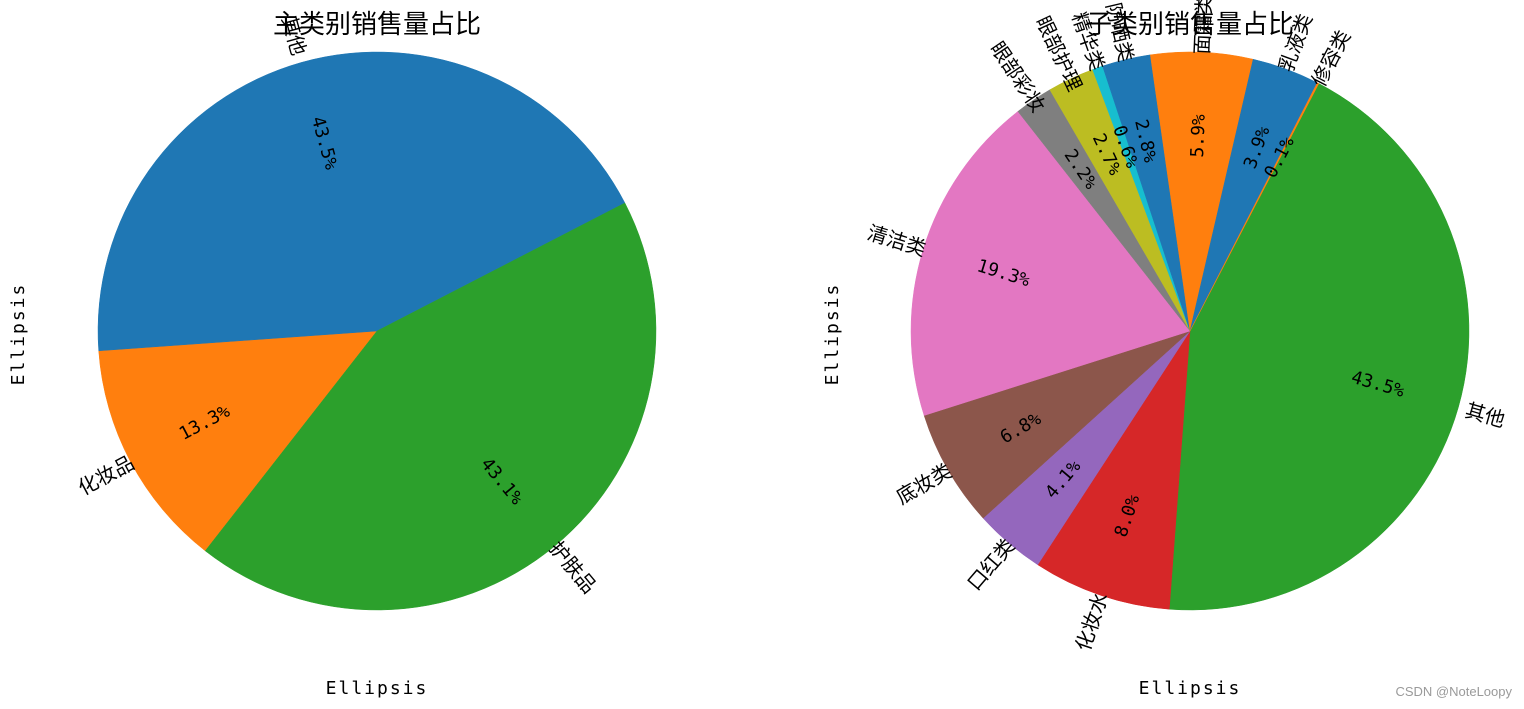  Describe the element at coordinates (1203, 27) in the screenshot. I see `slice-label: 面霜类` at that location.